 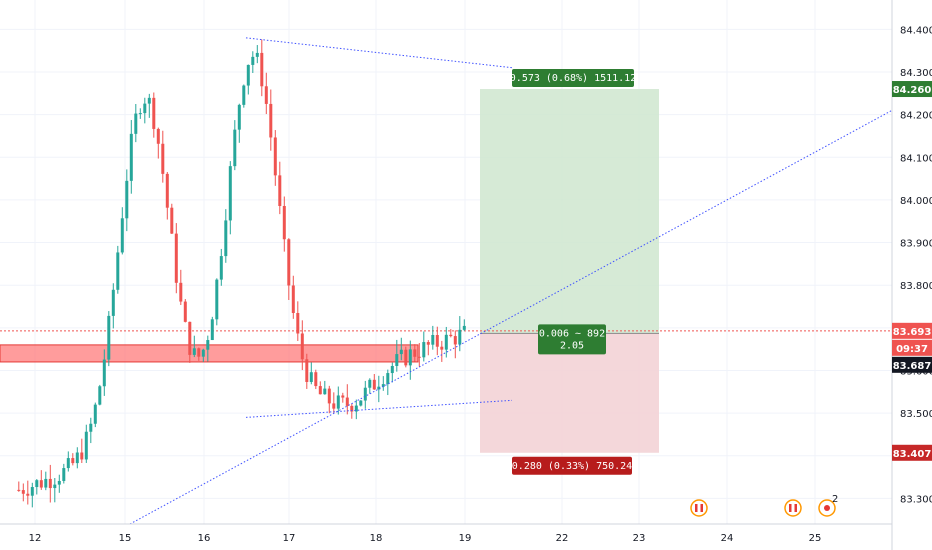 What do you see at coordinates (764, 505) in the screenshot?
I see `events-layer: 2` at bounding box center [764, 505].